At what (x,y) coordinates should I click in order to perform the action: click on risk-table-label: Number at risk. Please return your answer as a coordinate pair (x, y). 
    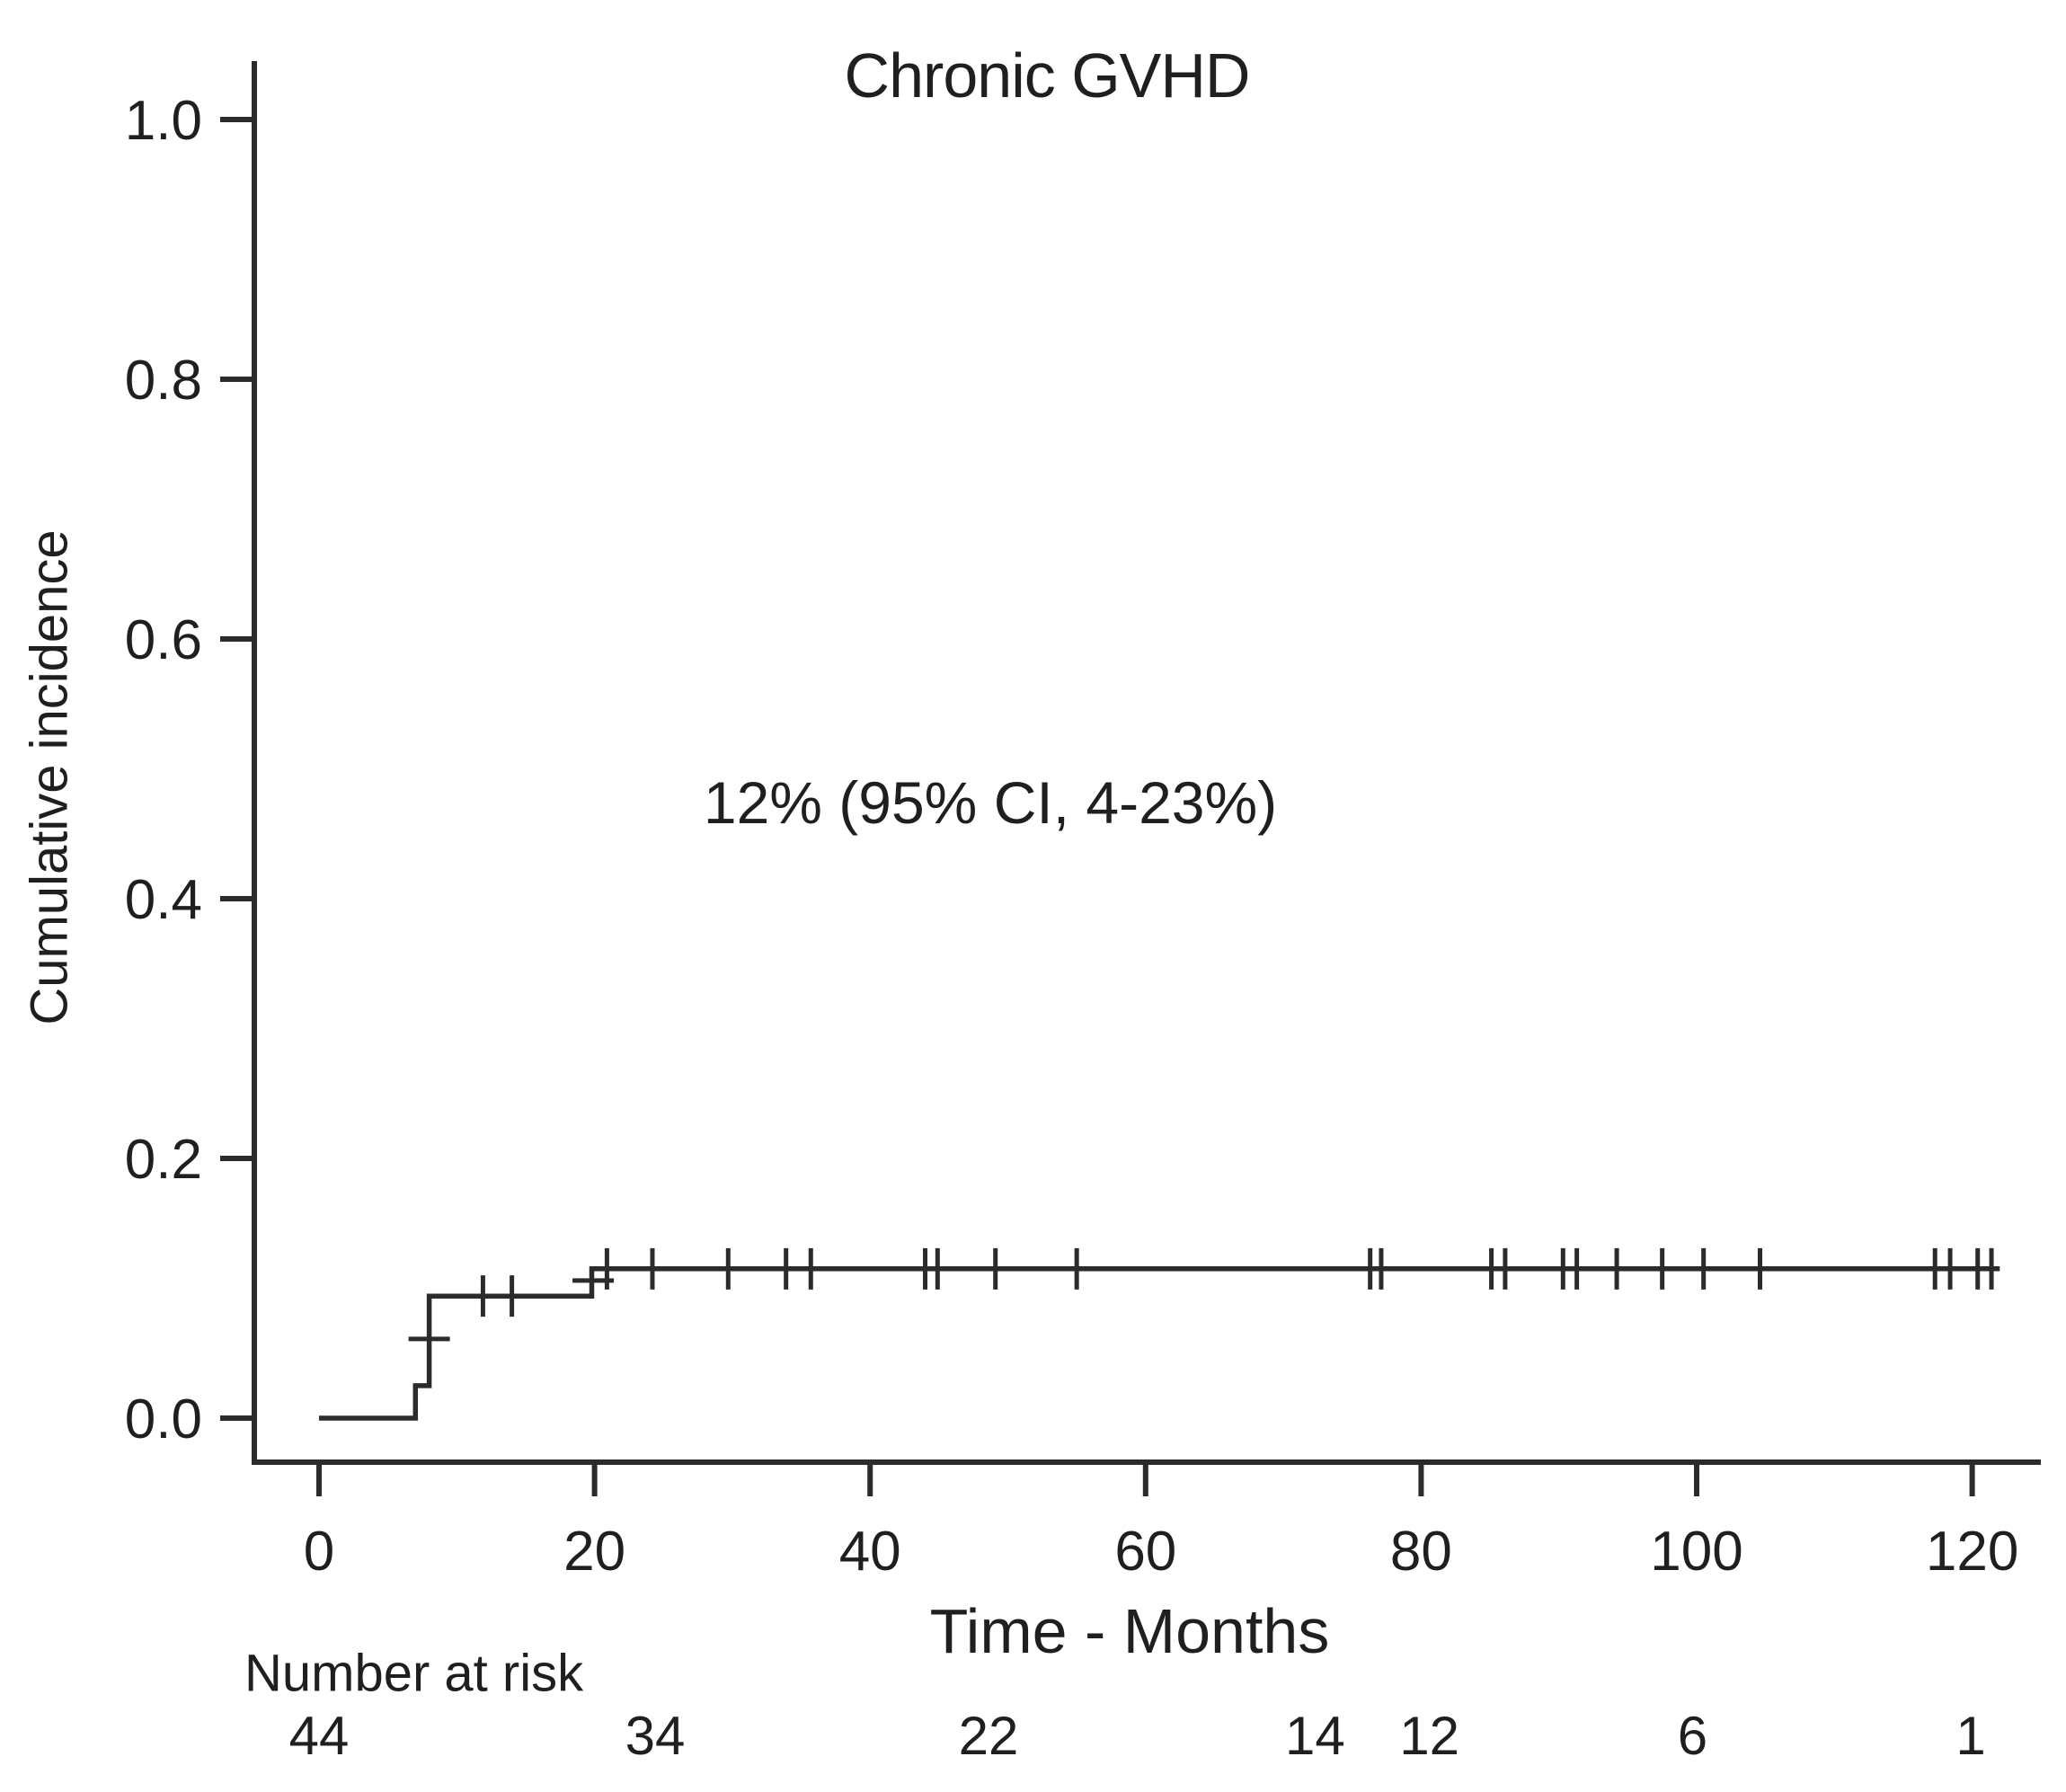
    Looking at the image, I should click on (414, 1673).